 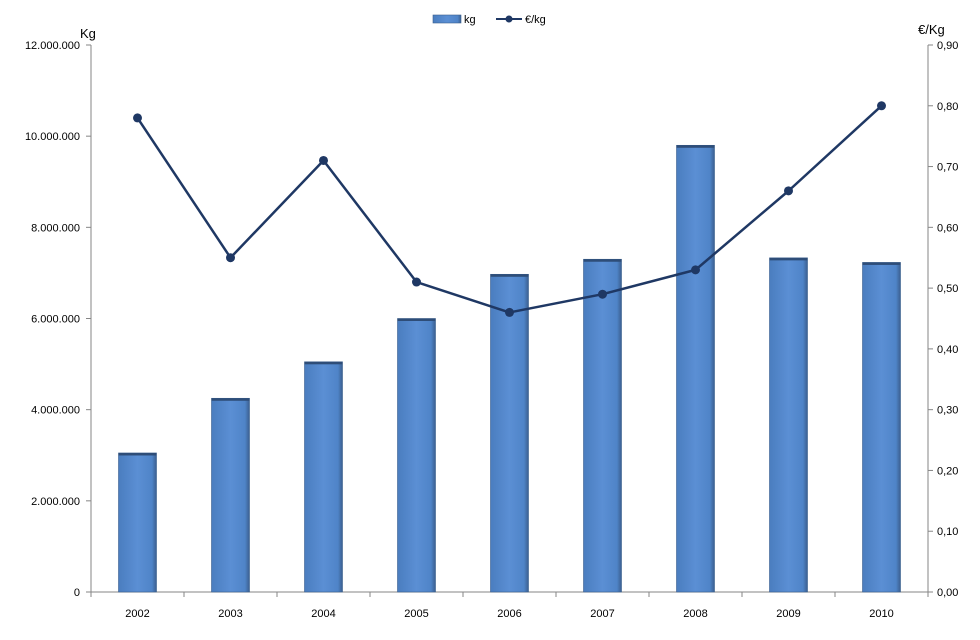 What do you see at coordinates (88, 33) in the screenshot?
I see `left-axis-title: Kg` at bounding box center [88, 33].